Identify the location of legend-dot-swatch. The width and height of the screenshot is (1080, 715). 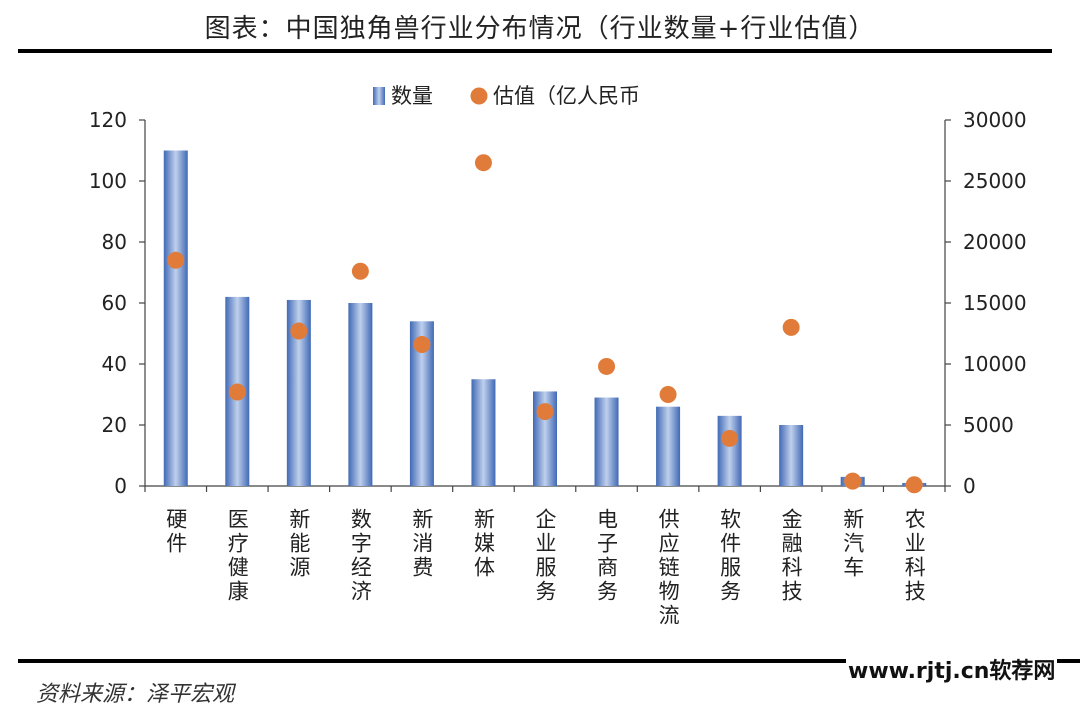
(479, 96).